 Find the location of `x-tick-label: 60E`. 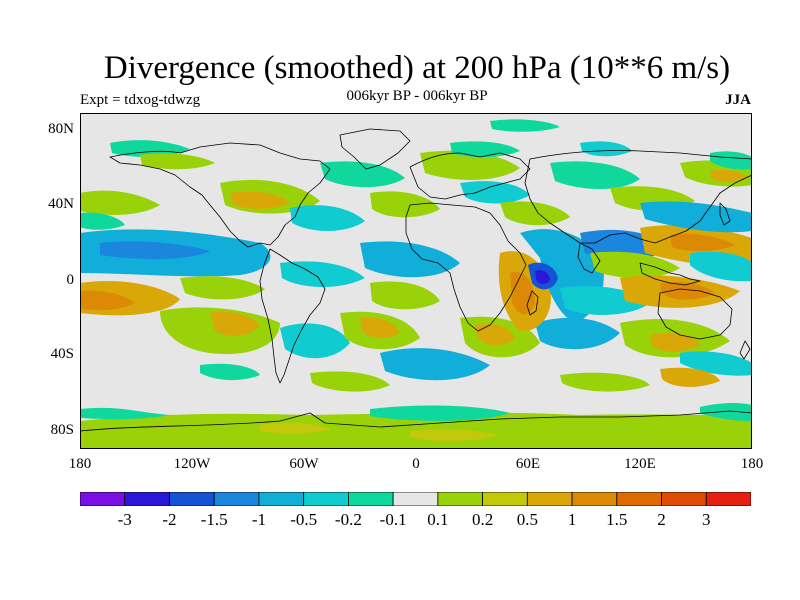

x-tick-label: 60E is located at coordinates (528, 464).